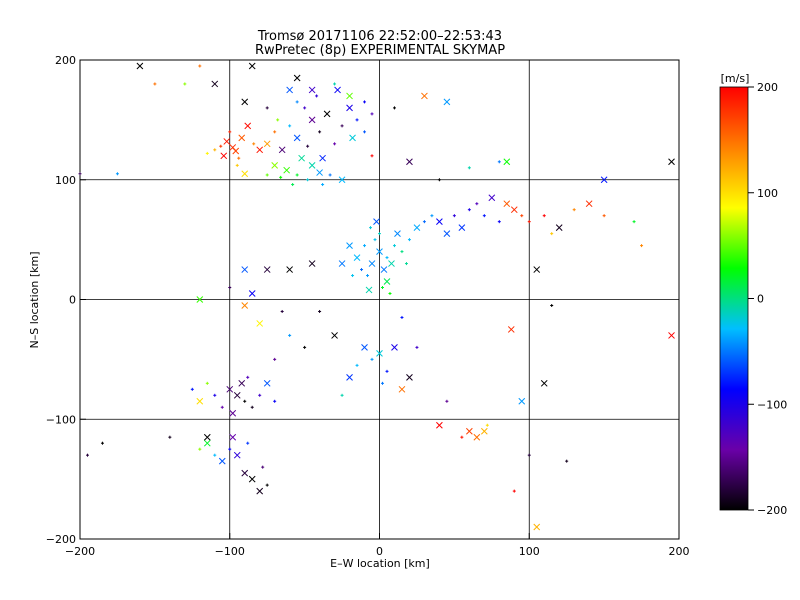 The width and height of the screenshot is (800, 600). What do you see at coordinates (61, 539) in the screenshot?
I see `y-tick-label: −200` at bounding box center [61, 539].